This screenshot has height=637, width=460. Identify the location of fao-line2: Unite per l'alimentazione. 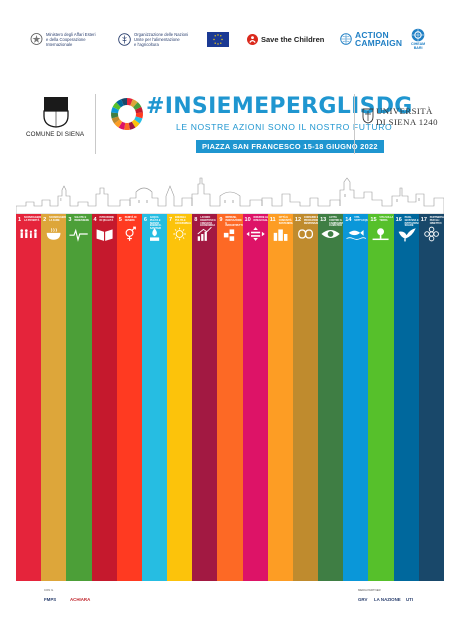
(157, 39).